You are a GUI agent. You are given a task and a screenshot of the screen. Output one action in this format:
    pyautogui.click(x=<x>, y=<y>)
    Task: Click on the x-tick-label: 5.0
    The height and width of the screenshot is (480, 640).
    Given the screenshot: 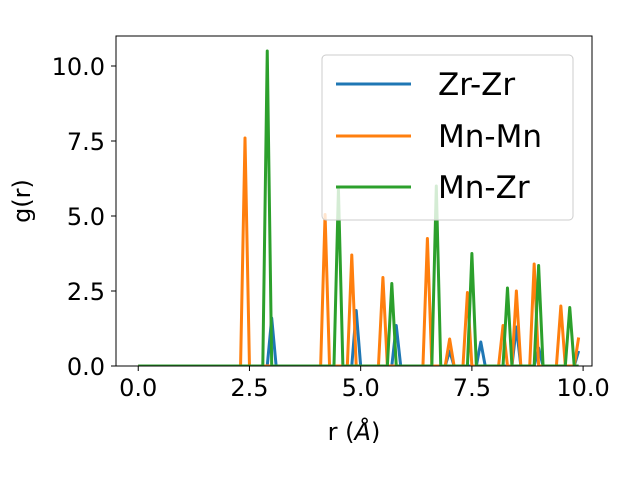 What is the action you would take?
    pyautogui.click(x=361, y=388)
    